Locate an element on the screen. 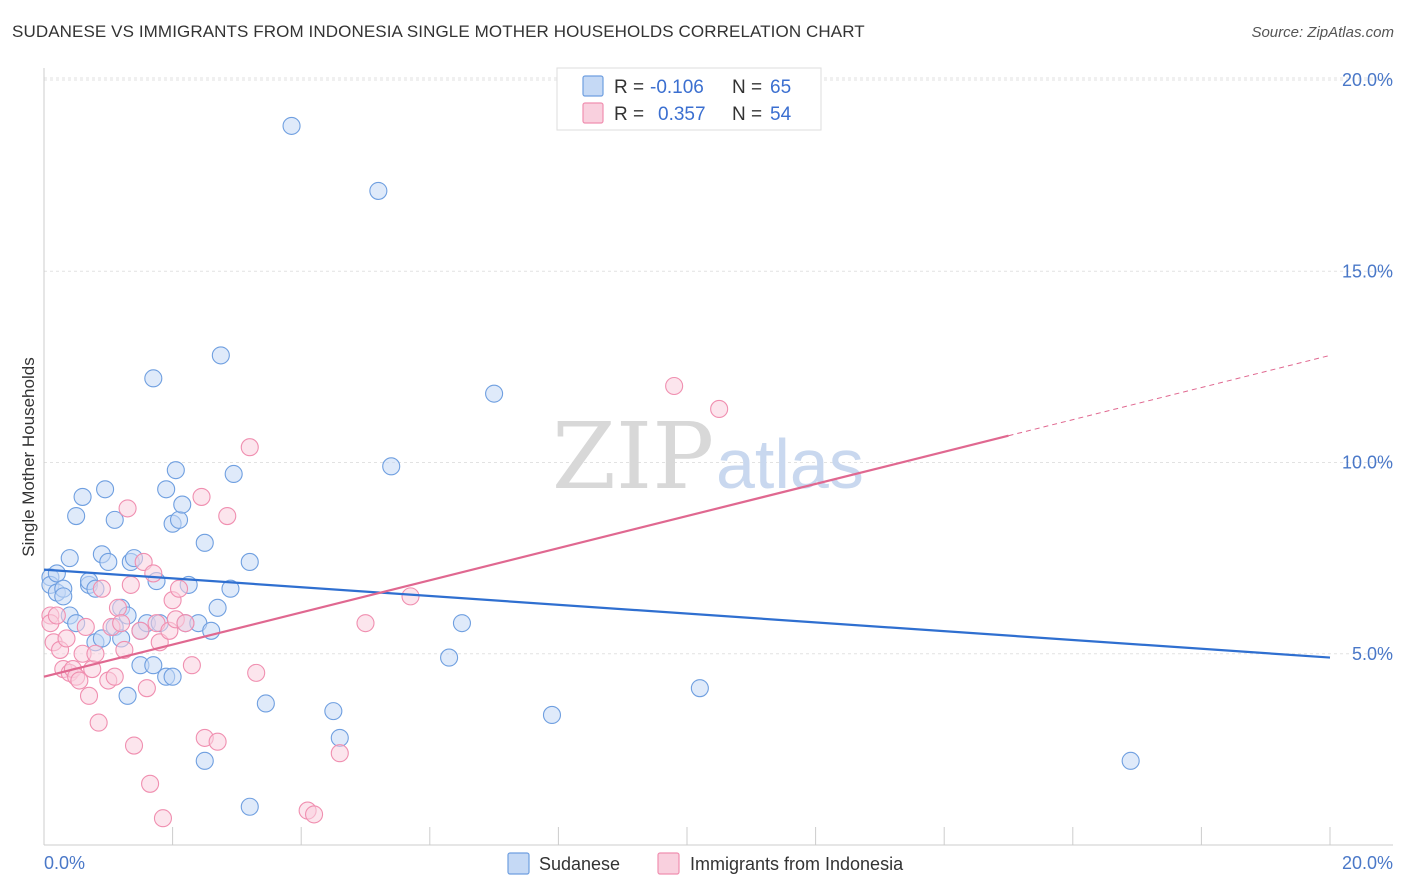 The image size is (1406, 892). y-tick-label-3: 20.0% is located at coordinates (1367, 80).